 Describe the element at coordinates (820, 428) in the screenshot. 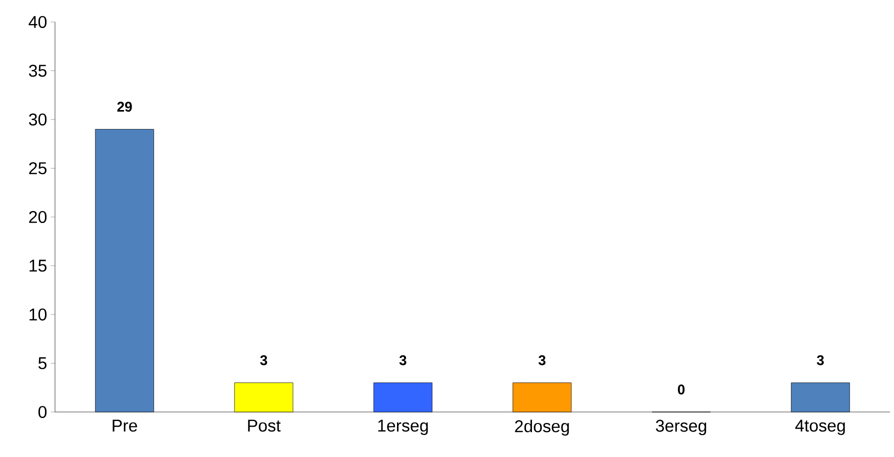

I see `x-tick-label: 4toseg` at that location.